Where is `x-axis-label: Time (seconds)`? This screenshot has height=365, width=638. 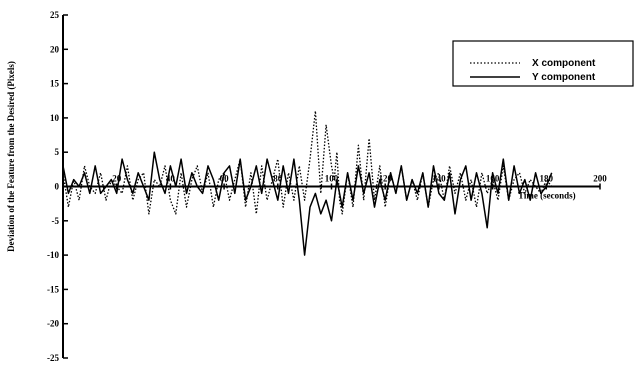 x-axis-label: Time (seconds) is located at coordinates (547, 196).